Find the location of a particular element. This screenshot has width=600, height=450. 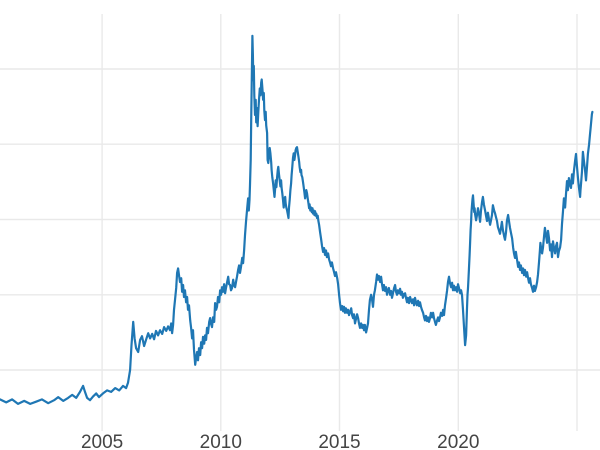

x-tick-label: 2020 is located at coordinates (458, 441).